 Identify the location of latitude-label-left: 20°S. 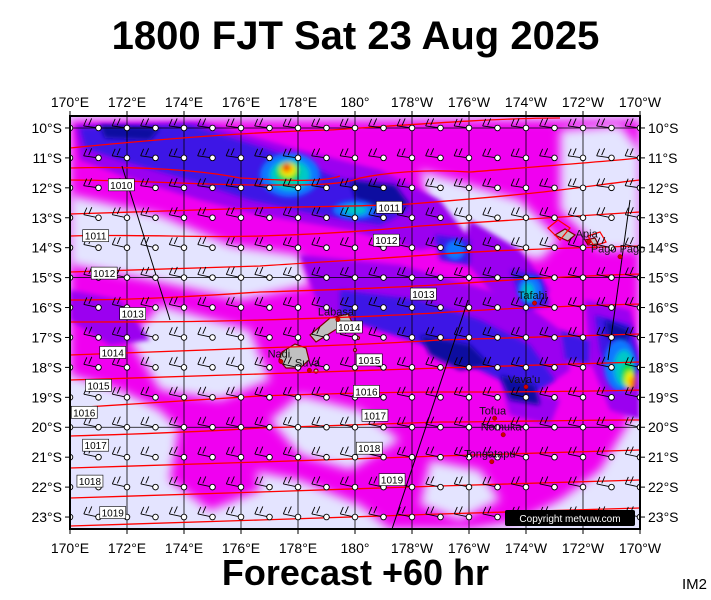
(46, 427).